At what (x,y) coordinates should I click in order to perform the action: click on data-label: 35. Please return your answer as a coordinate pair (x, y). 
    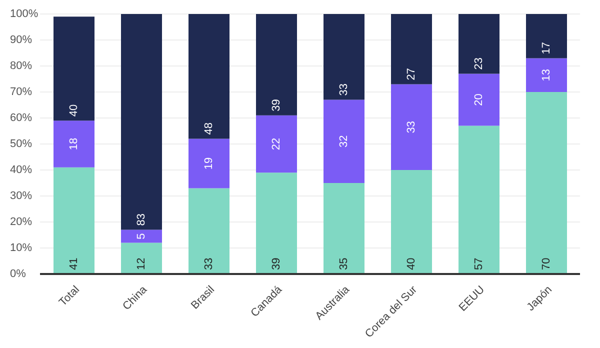
    Looking at the image, I should click on (344, 264).